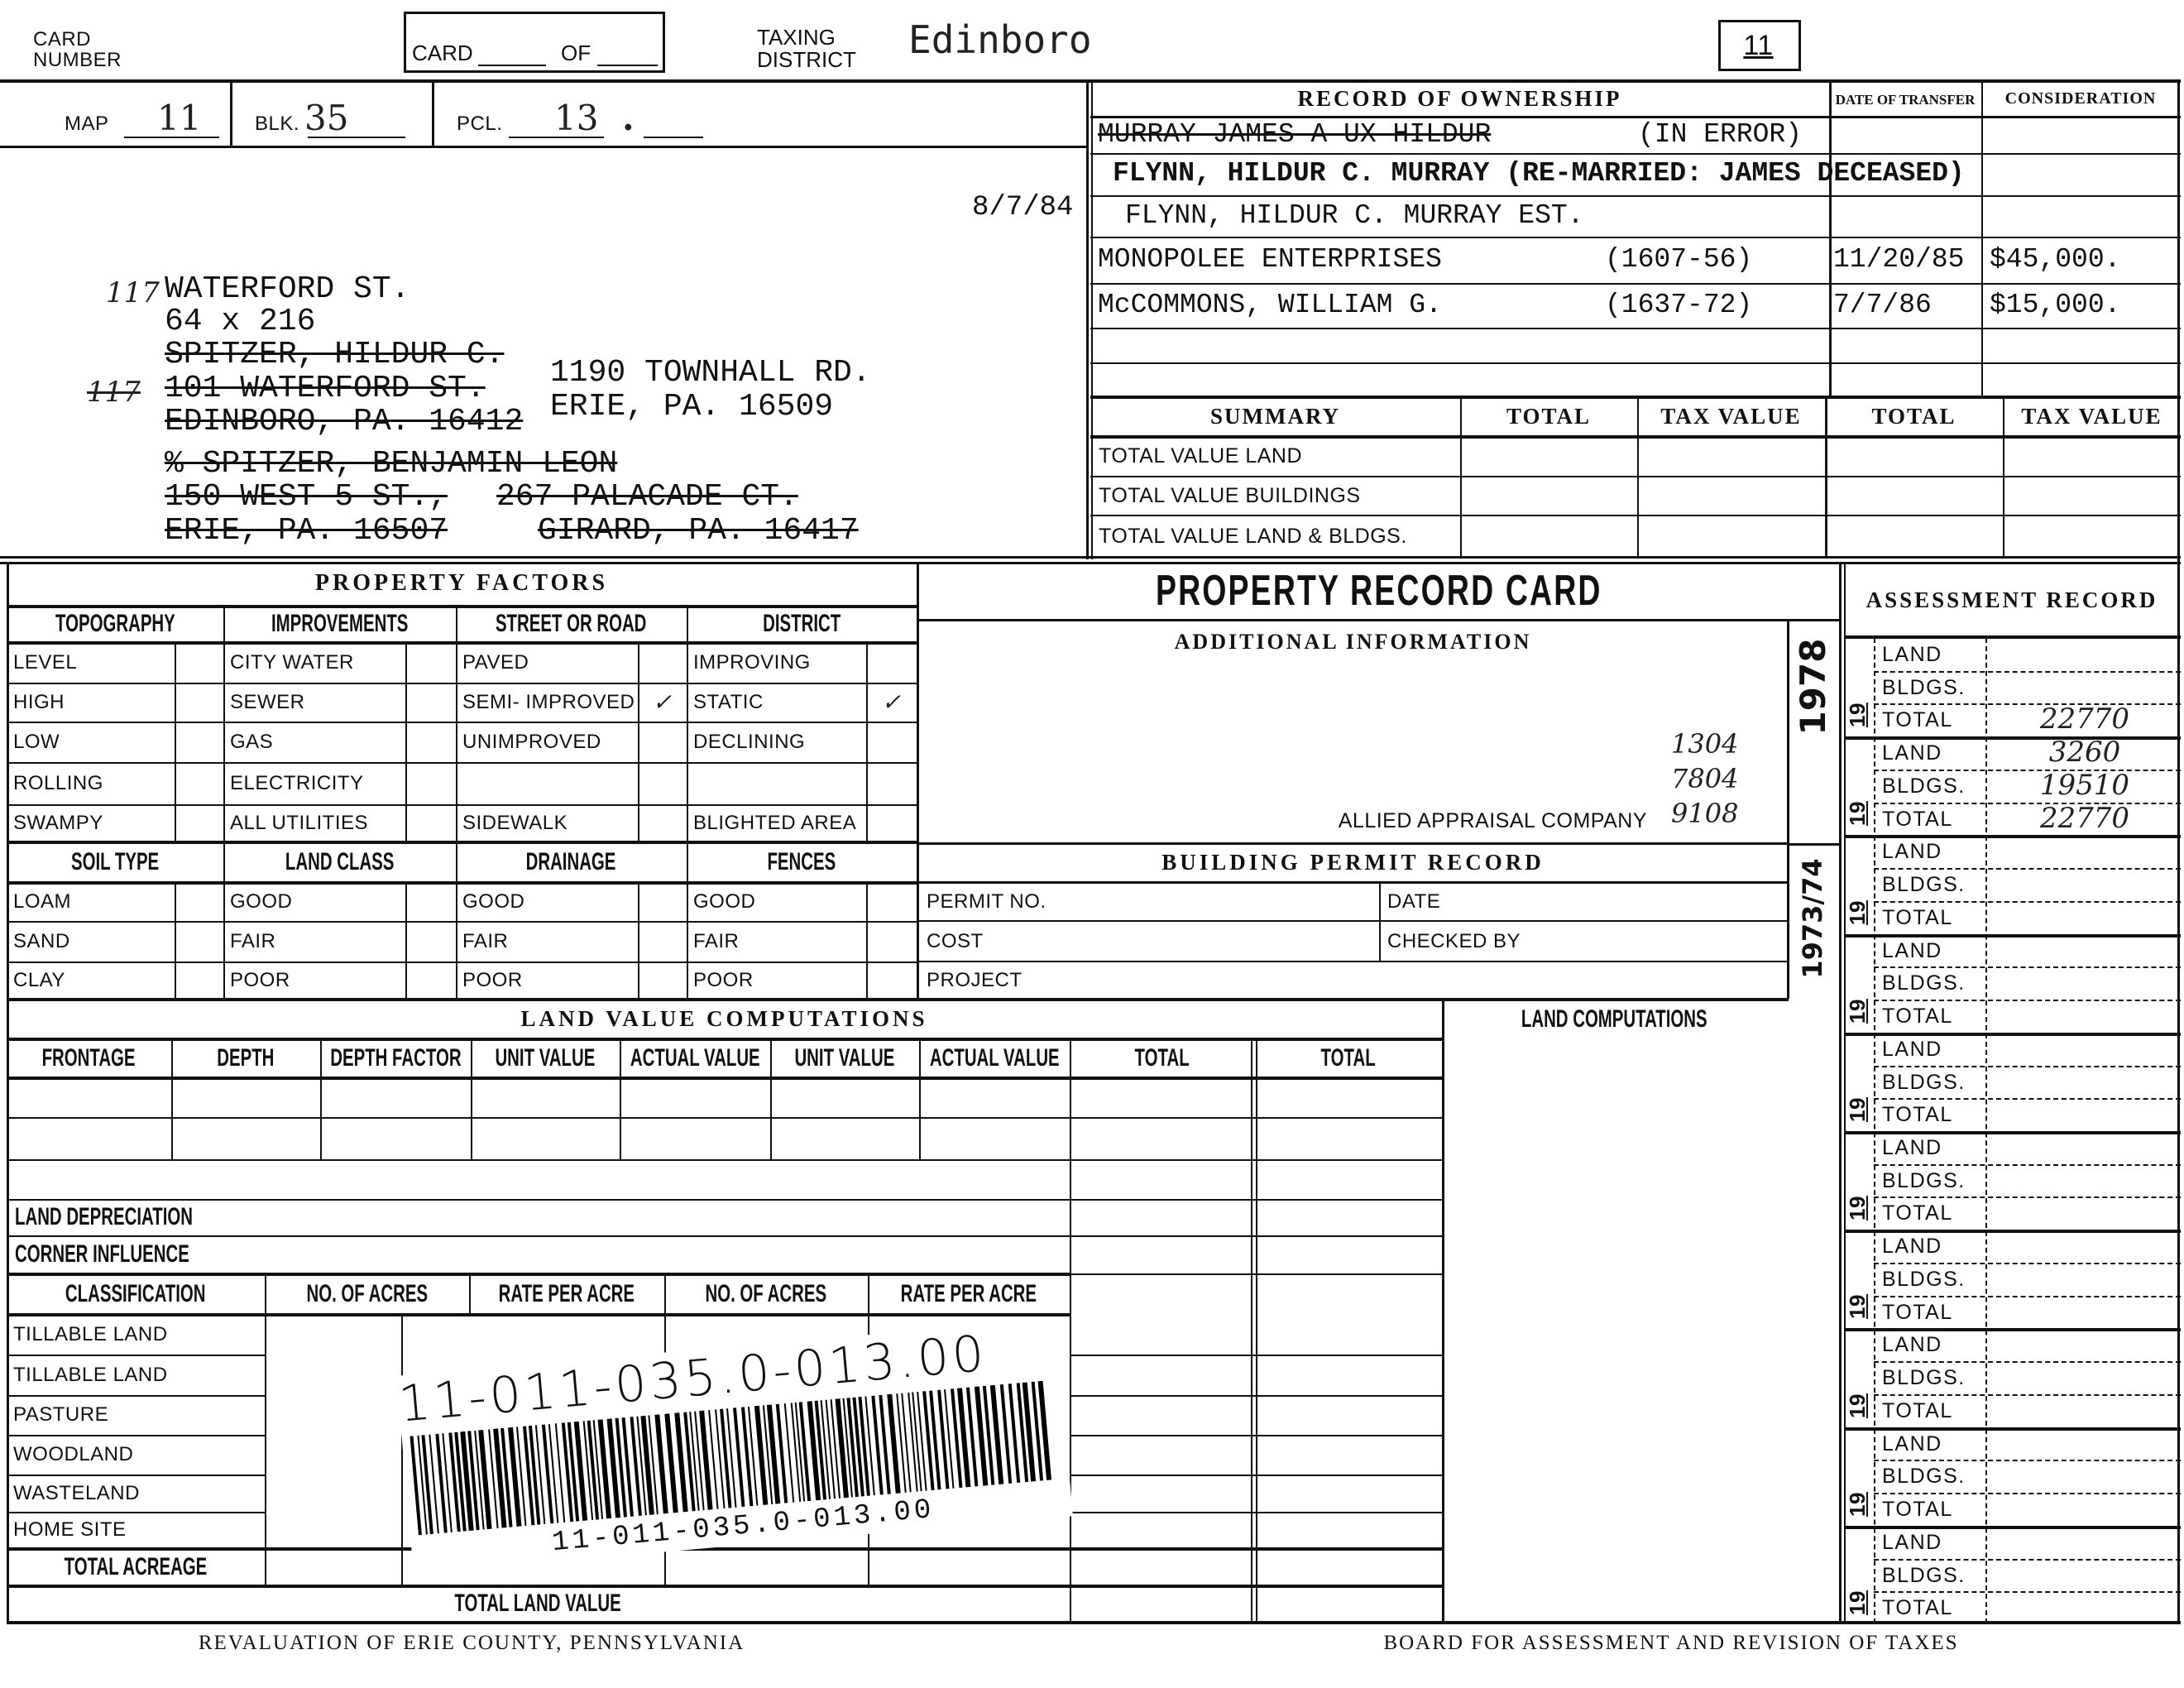  Describe the element at coordinates (566, 1293) in the screenshot. I see `classification-header: RATE PER ACRE` at that location.